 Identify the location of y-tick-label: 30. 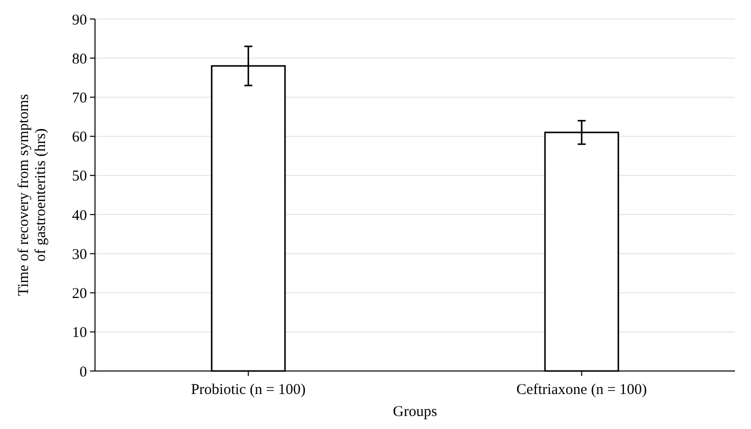
(79, 254).